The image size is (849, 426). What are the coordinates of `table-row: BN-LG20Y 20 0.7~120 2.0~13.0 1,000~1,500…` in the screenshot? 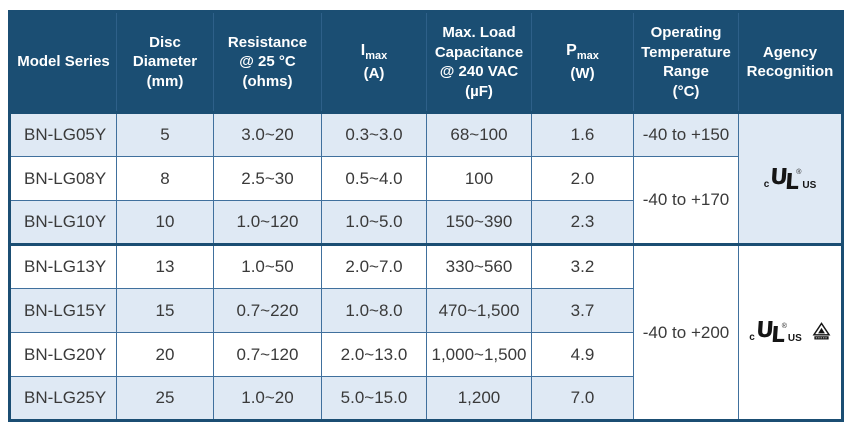 It's located at (426, 354).